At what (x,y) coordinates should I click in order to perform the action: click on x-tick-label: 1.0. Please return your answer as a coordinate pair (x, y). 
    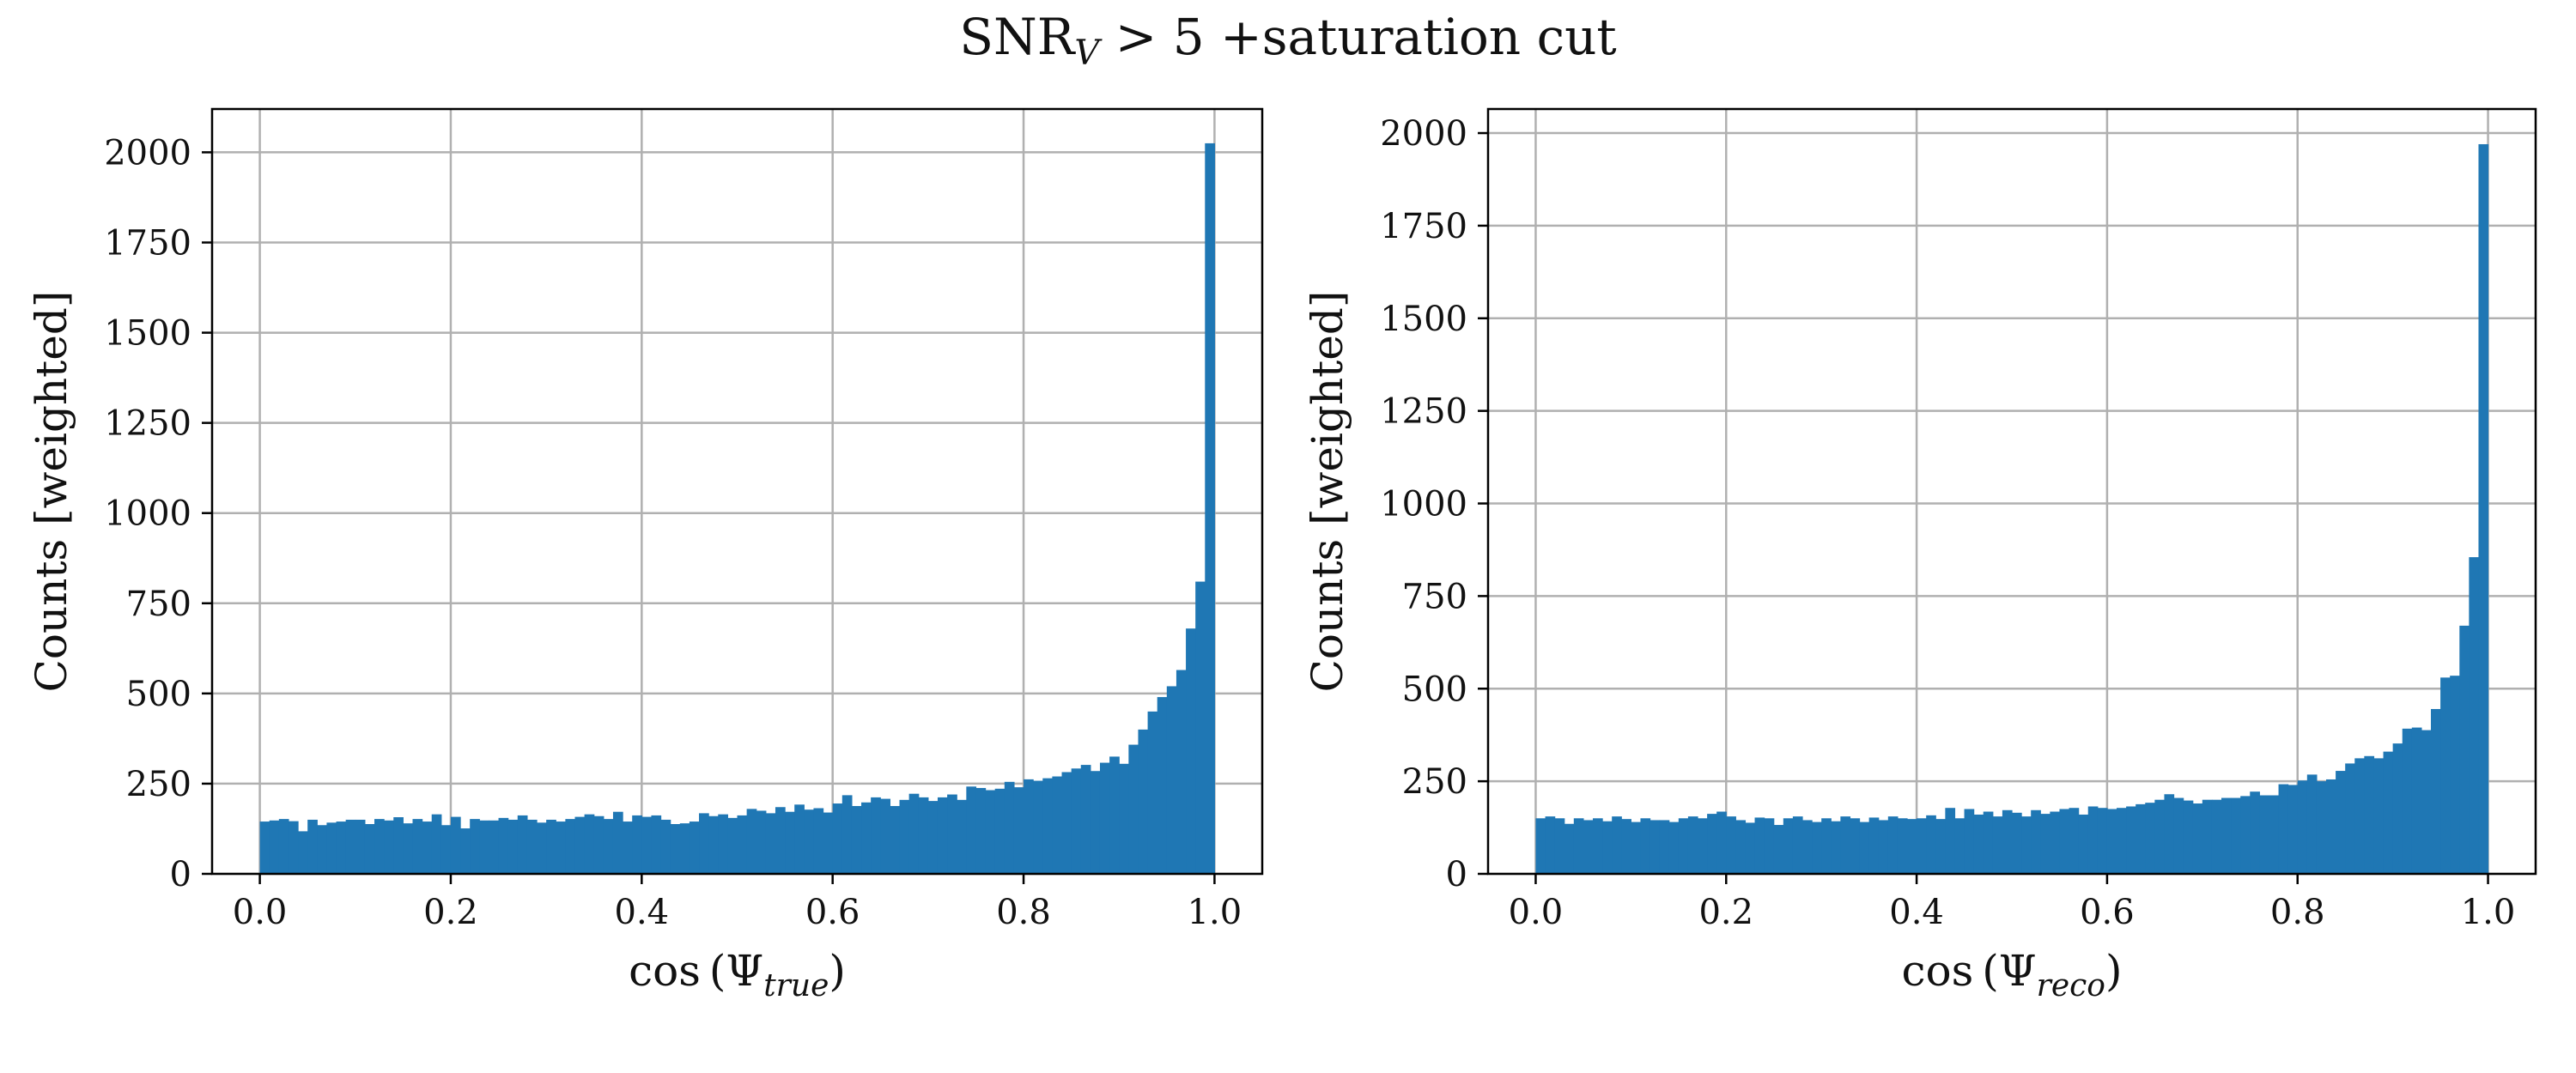
    Looking at the image, I should click on (2488, 913).